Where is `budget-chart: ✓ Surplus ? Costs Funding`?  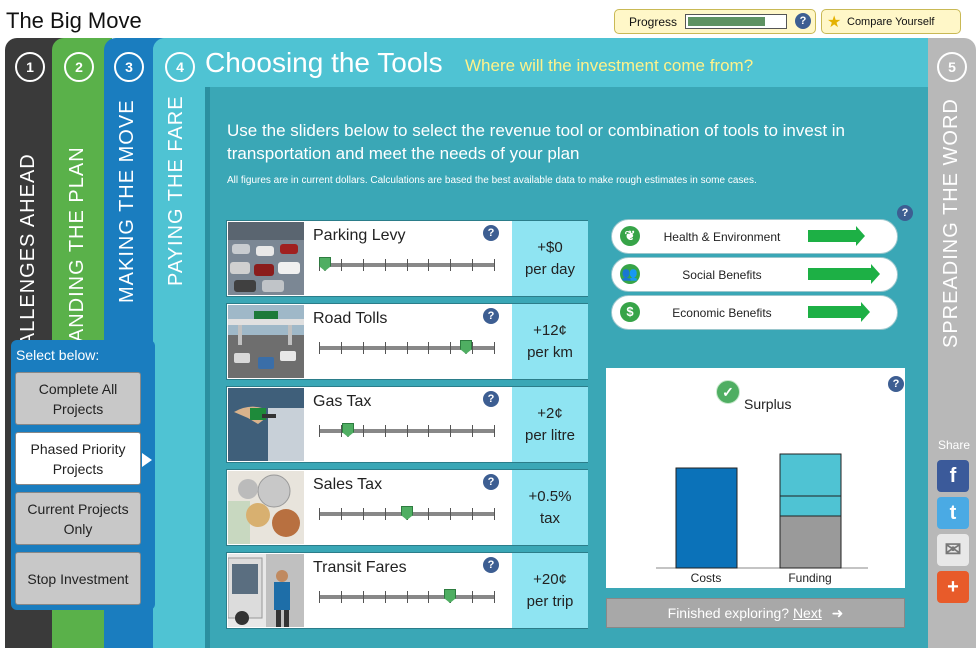 budget-chart: ✓ Surplus ? Costs Funding is located at coordinates (755, 478).